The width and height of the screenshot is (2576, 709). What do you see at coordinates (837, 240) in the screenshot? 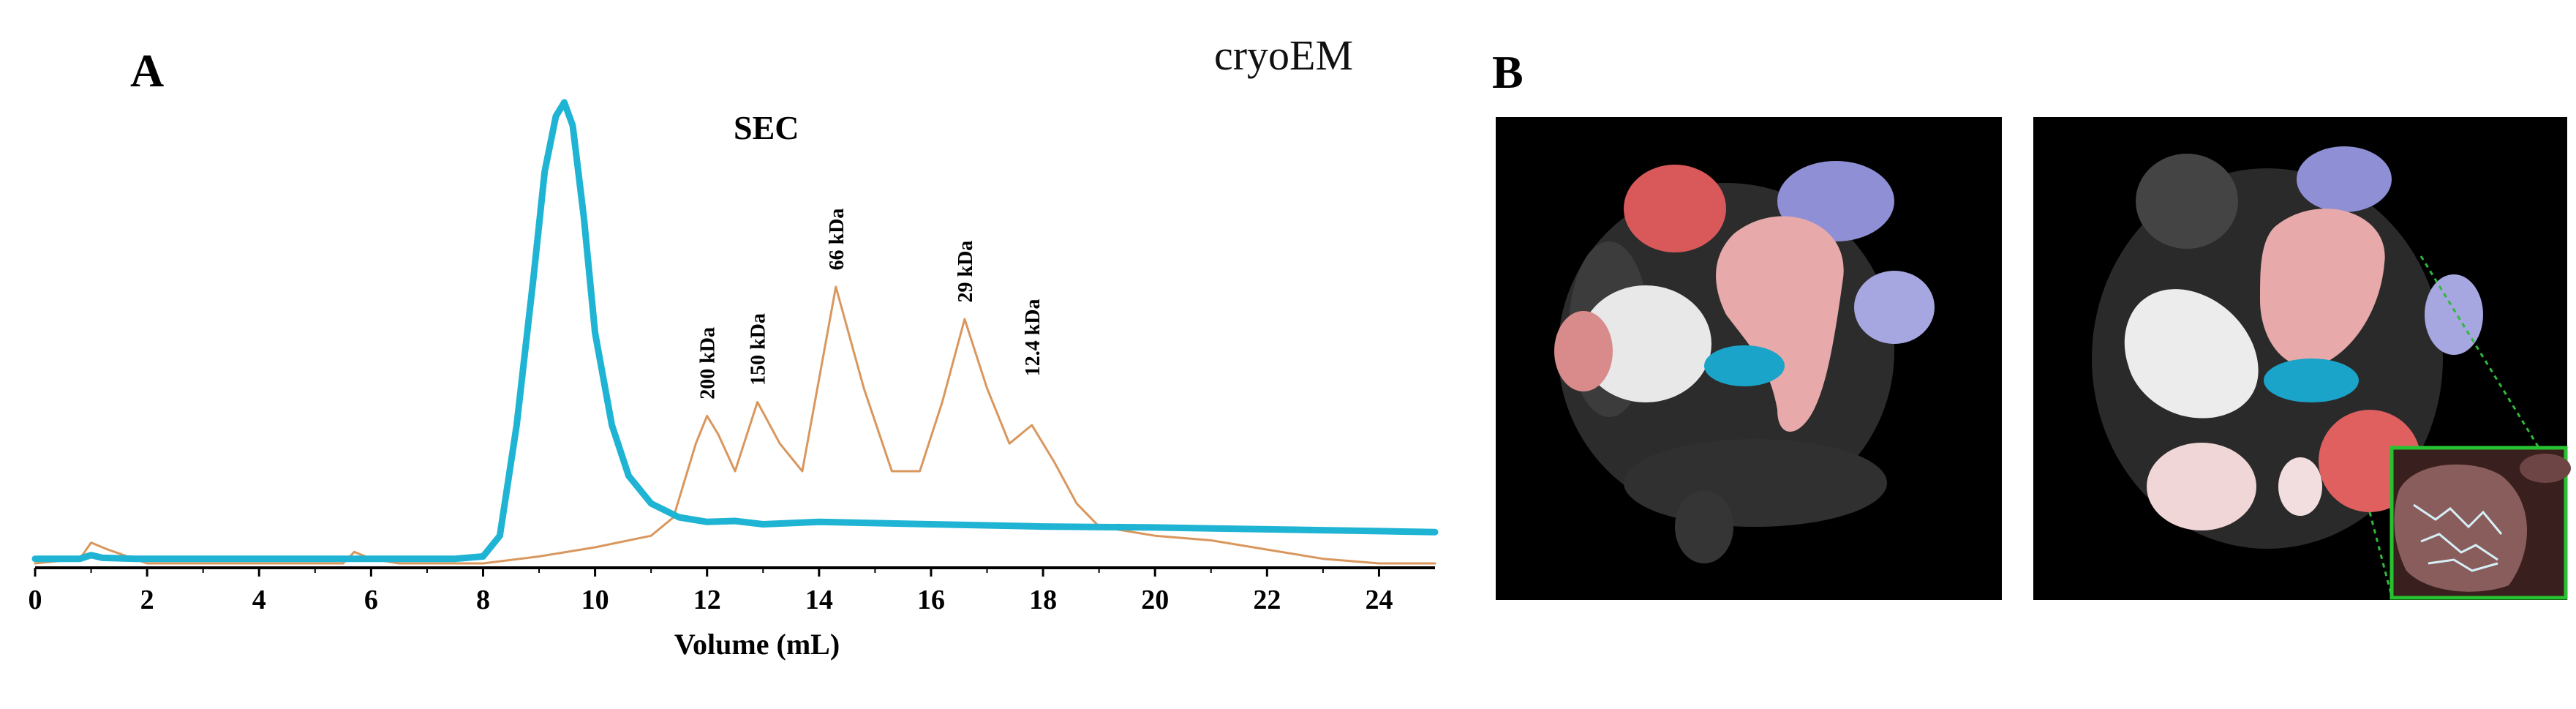
I see `molecular-weight-marker-label: 66 kDa` at bounding box center [837, 240].